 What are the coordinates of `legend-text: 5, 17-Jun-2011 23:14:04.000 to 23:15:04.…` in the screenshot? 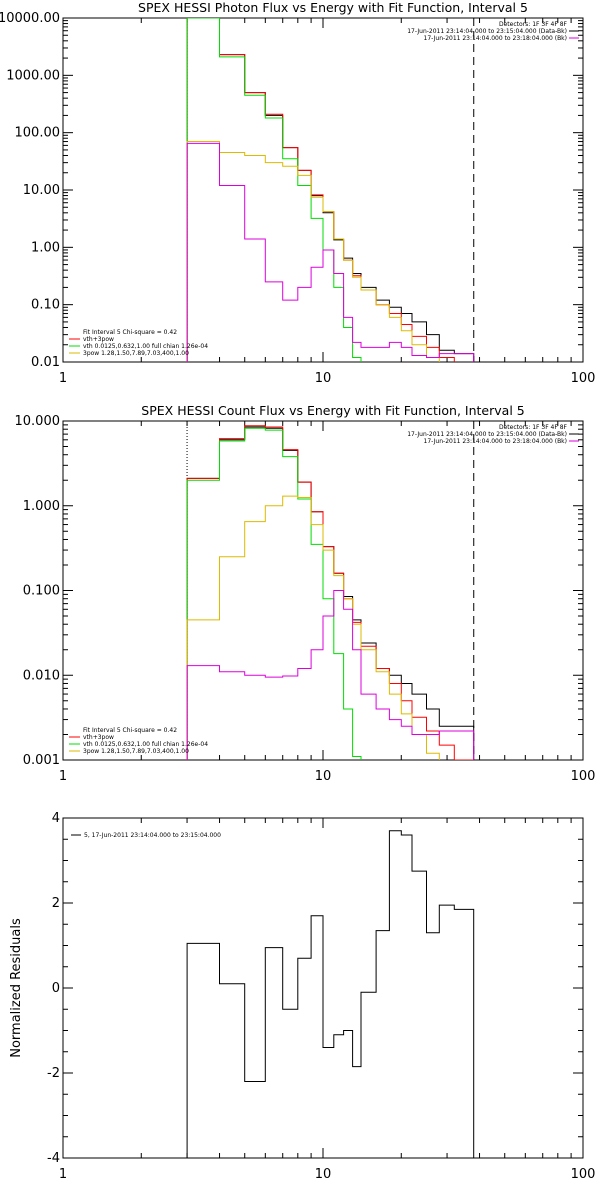 It's located at (152, 835).